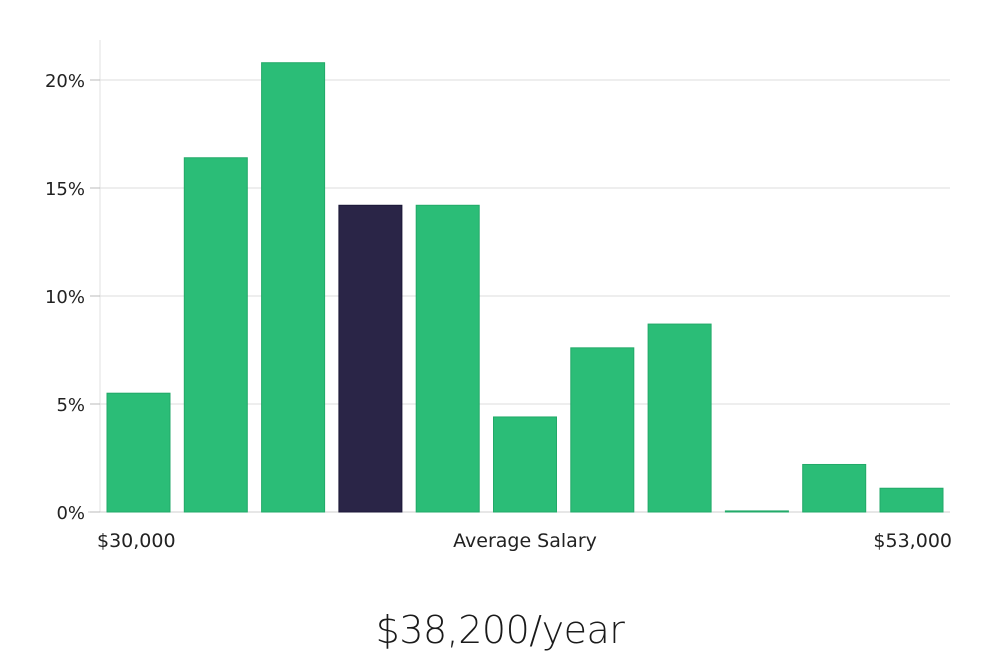 Image resolution: width=1000 pixels, height=660 pixels. I want to click on y-tick-labels: 0% 5% 10% 15% 20%, so click(72, 297).